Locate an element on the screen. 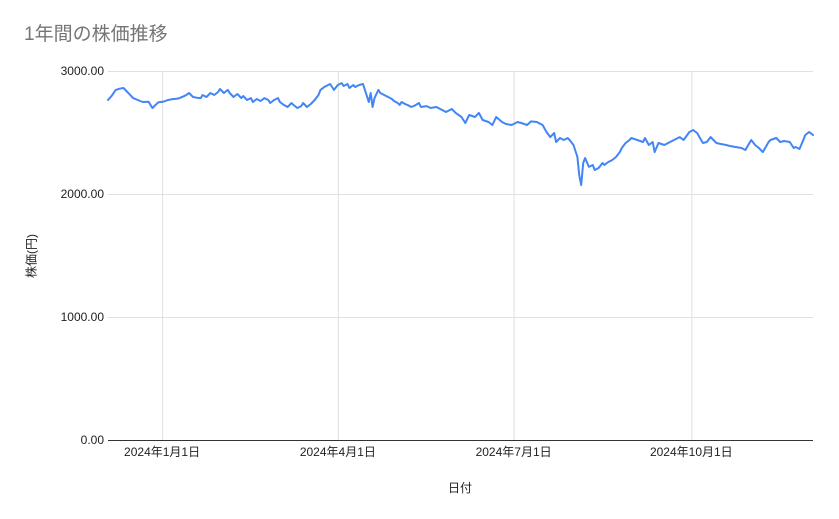 The image size is (839, 519). y-tick-label: 2000.00 is located at coordinates (82, 194).